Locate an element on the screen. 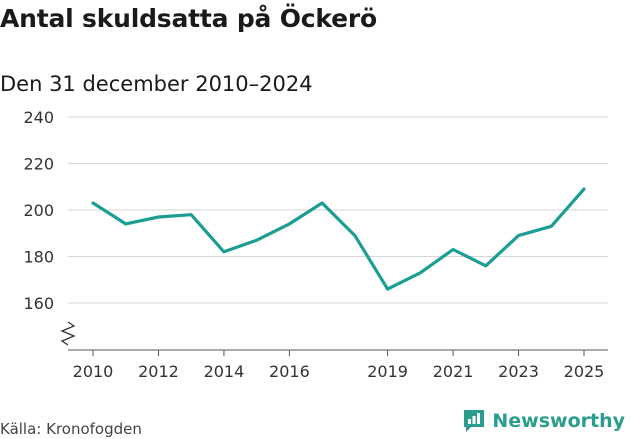 The height and width of the screenshot is (439, 631). y-tick-label: 200 is located at coordinates (38, 210).